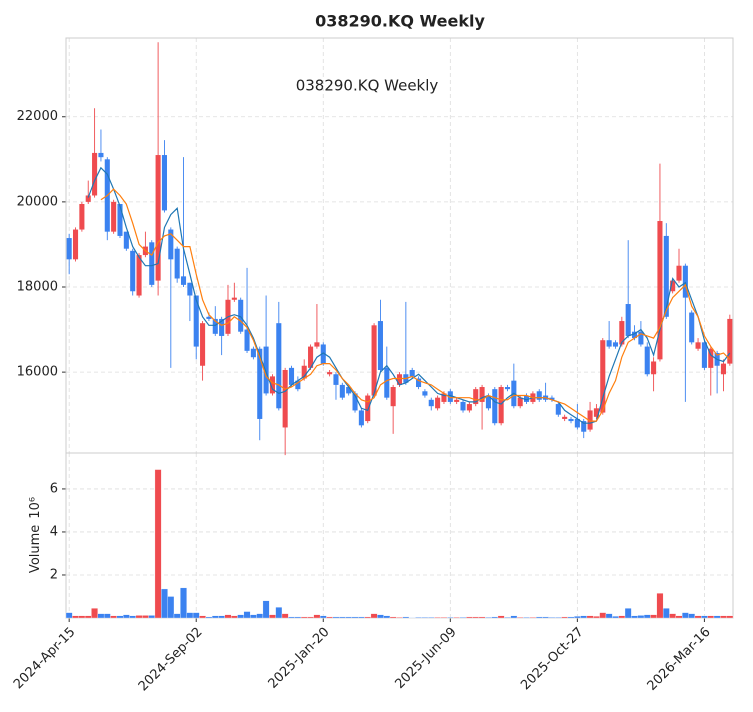  I want to click on x-tick-label: 2024-Sep-02, so click(171, 660).